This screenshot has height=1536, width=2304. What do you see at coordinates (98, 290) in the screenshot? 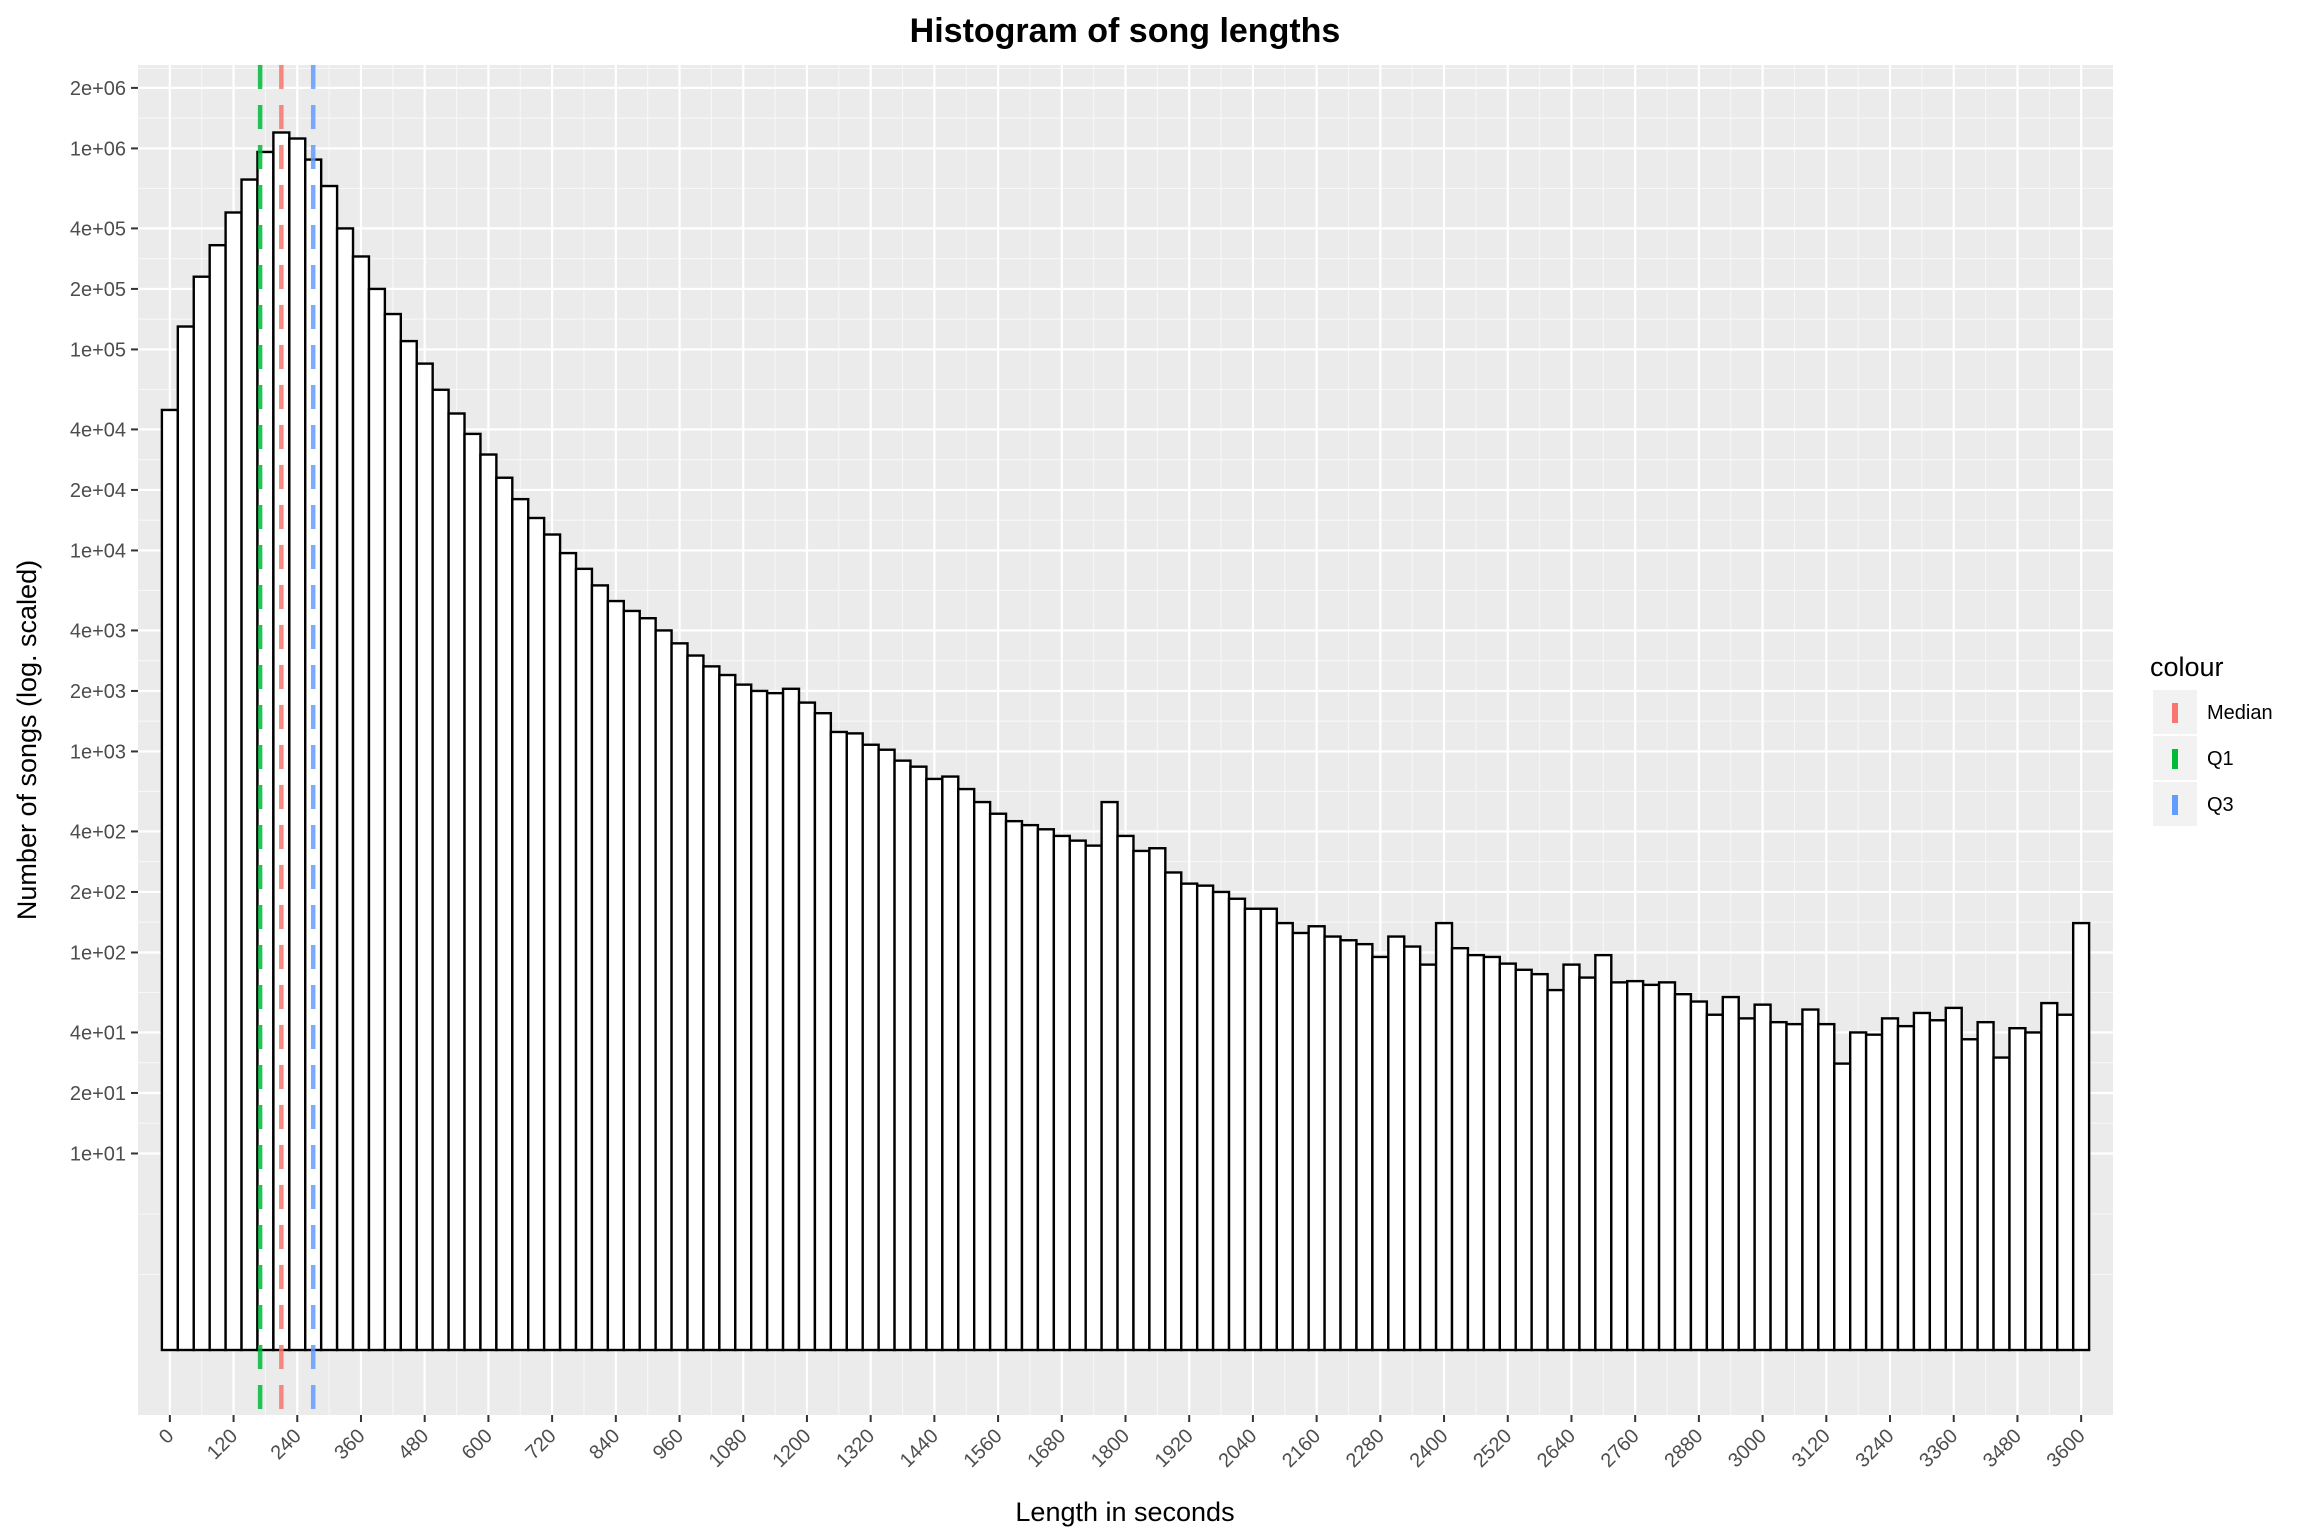
I see `y-tick-label: 2e+05` at bounding box center [98, 290].